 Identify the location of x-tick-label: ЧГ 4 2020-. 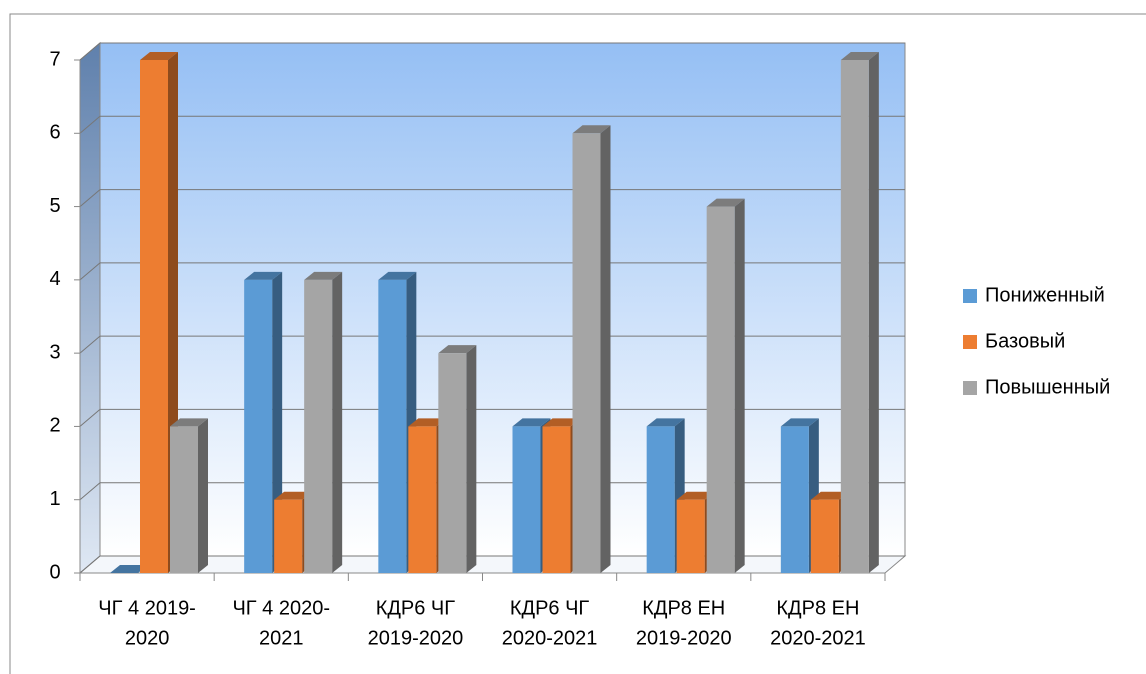
(281, 608).